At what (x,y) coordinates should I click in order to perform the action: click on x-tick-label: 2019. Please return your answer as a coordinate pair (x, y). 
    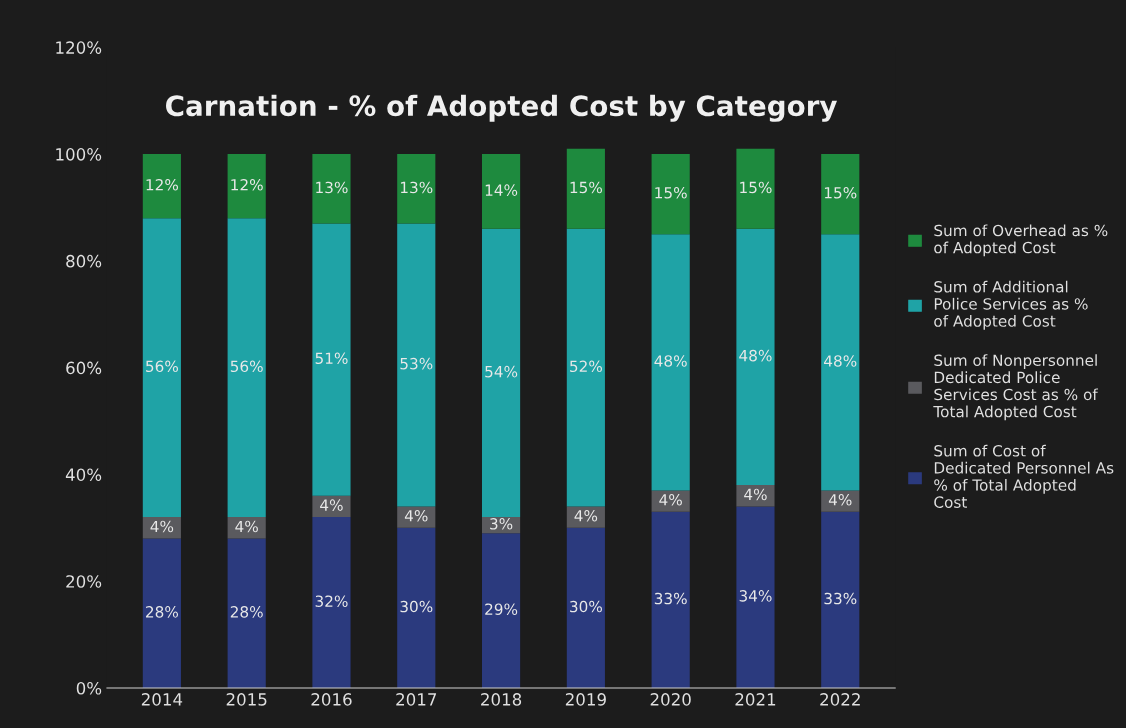
    Looking at the image, I should click on (585, 699).